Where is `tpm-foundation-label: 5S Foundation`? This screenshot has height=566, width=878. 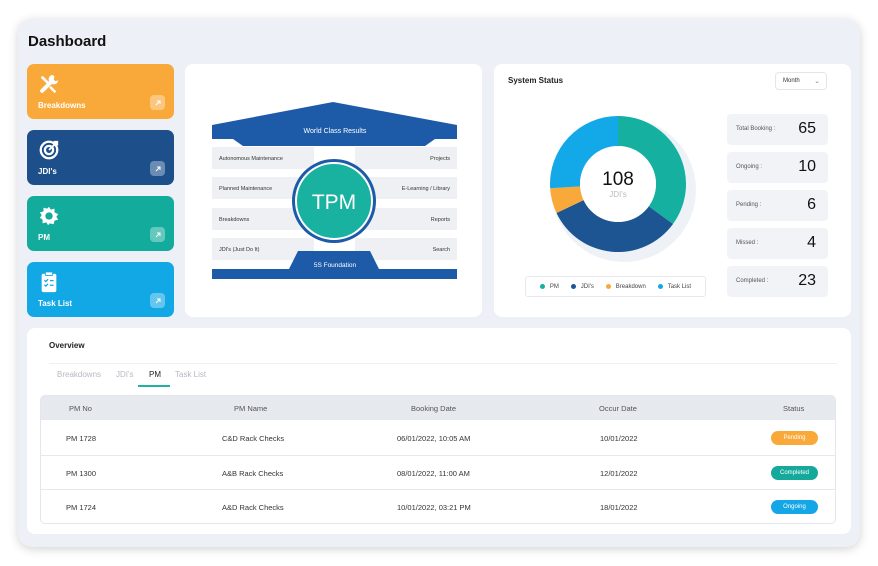 tpm-foundation-label: 5S Foundation is located at coordinates (335, 265).